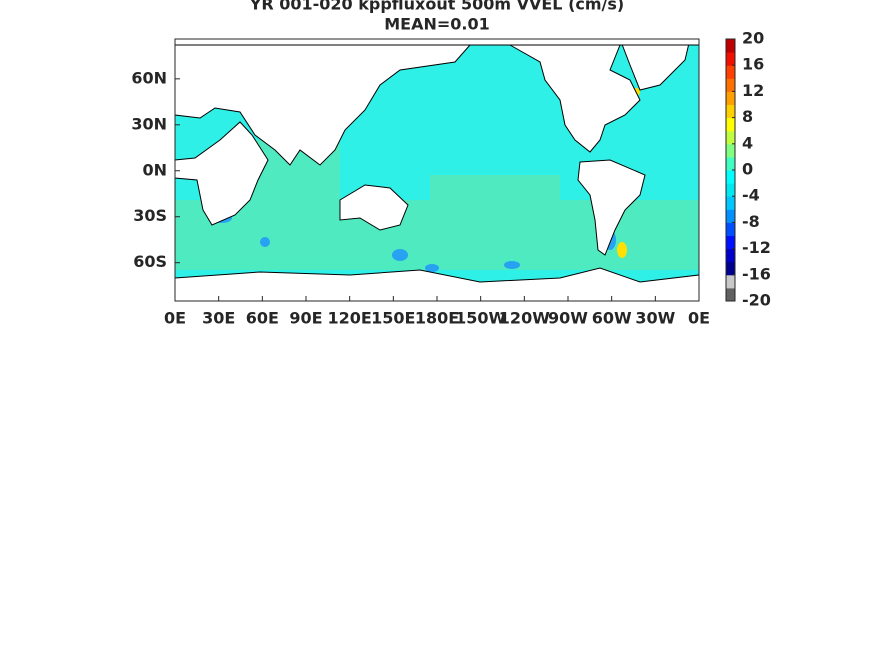 Image resolution: width=875 pixels, height=660 pixels. What do you see at coordinates (751, 195) in the screenshot?
I see `colorbar-tick-label: -4` at bounding box center [751, 195].